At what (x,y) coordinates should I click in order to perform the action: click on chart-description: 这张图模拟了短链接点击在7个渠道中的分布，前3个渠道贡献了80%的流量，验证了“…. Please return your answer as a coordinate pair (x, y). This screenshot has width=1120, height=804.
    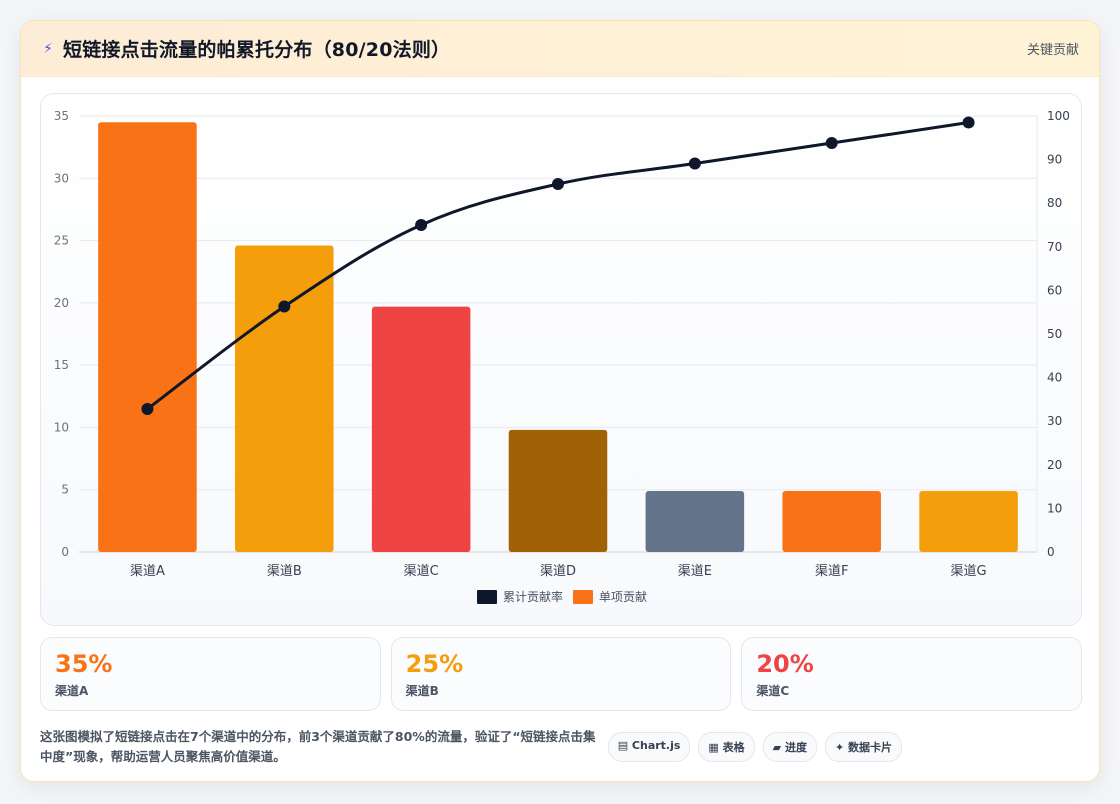
    Looking at the image, I should click on (318, 746).